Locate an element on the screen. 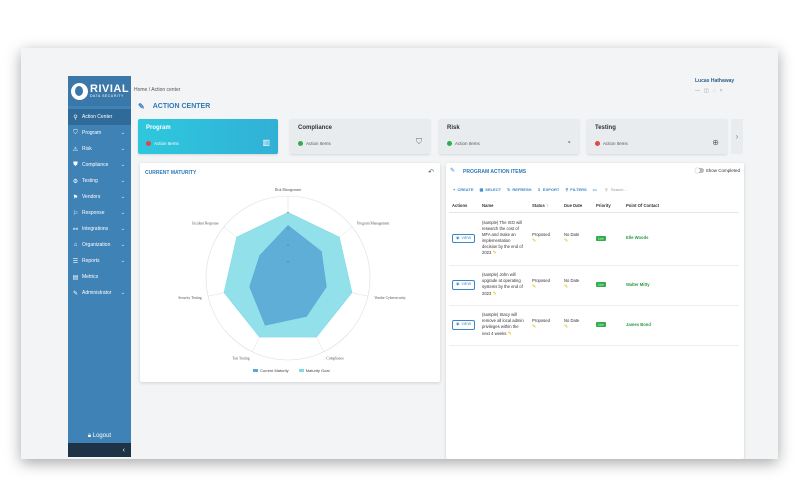  risk-icon: ⚠ is located at coordinates (75, 149).